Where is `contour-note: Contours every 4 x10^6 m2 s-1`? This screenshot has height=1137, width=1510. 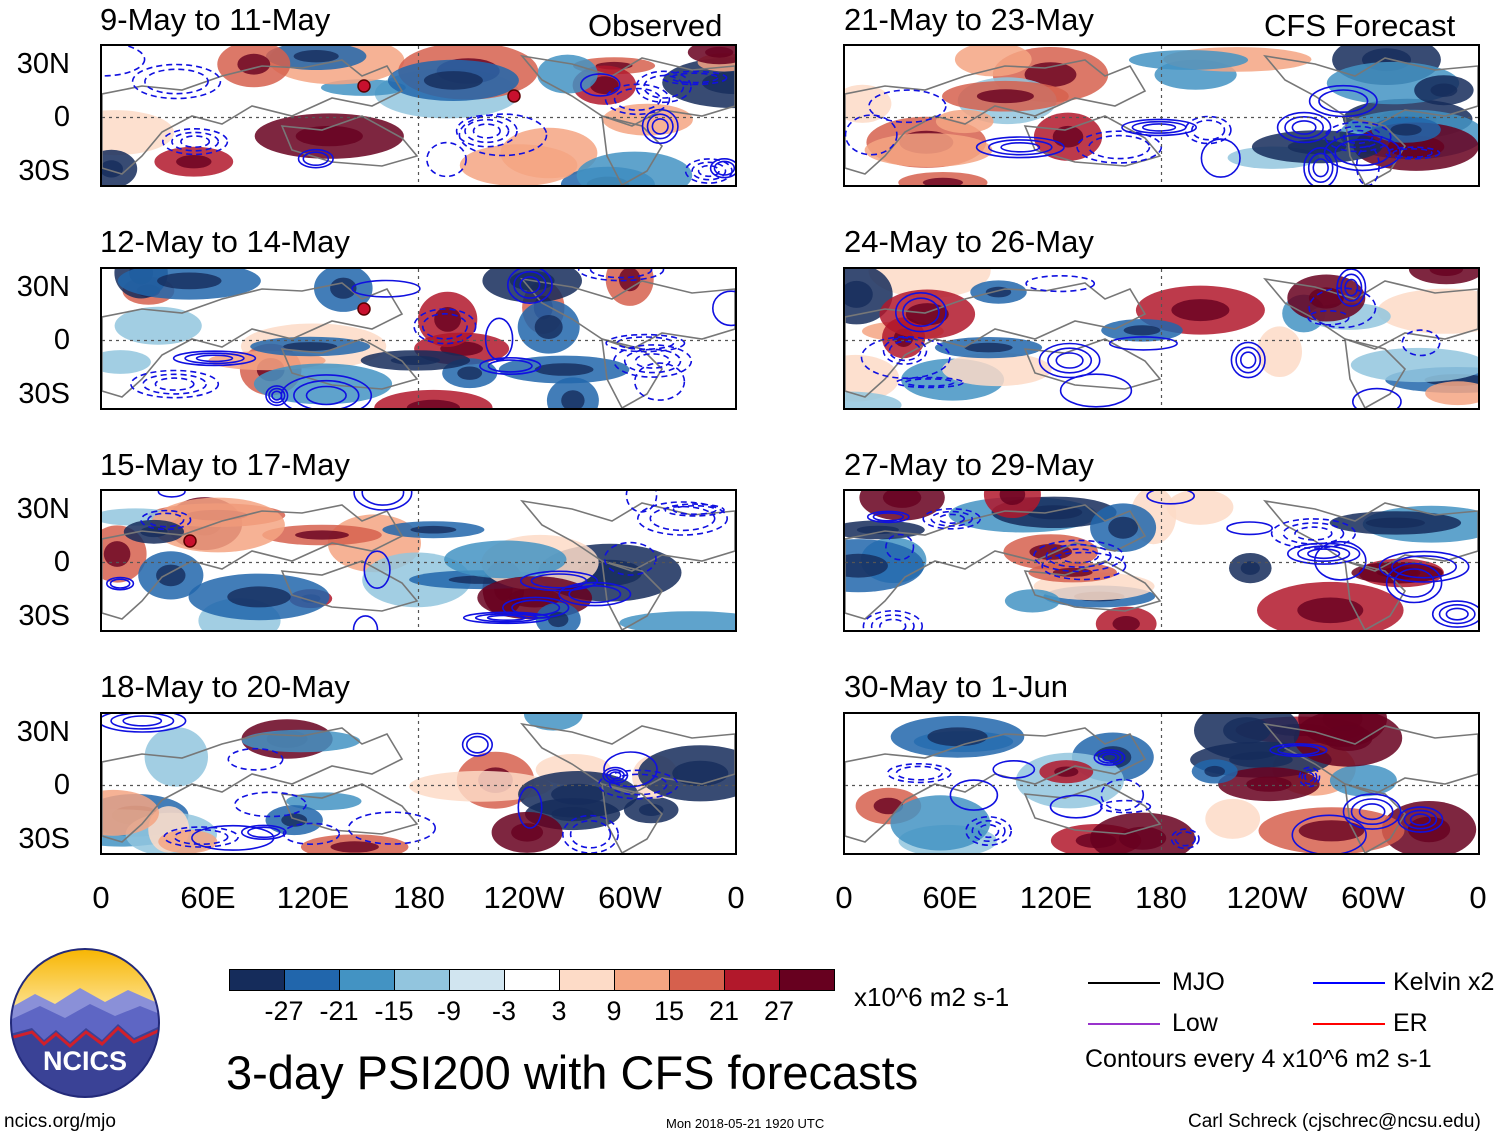 contour-note: Contours every 4 x10^6 m2 s-1 is located at coordinates (1258, 1059).